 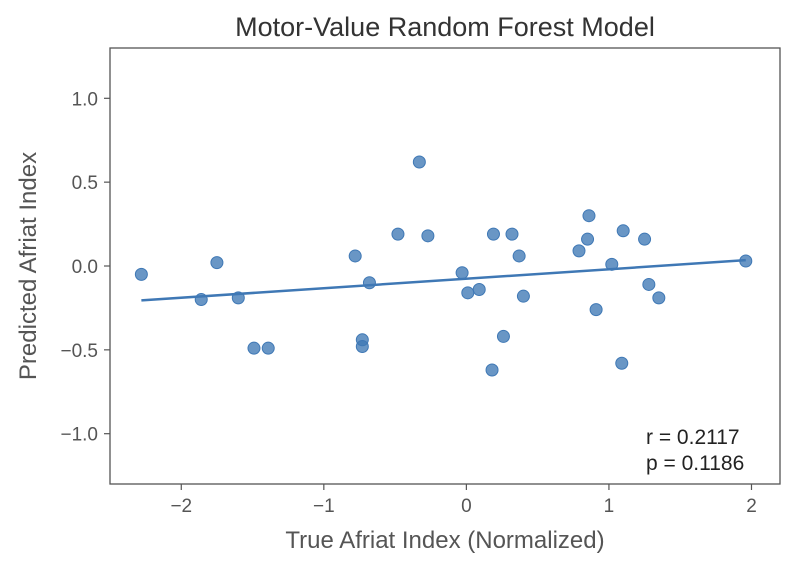 I want to click on x-axis-label: True Afriat Index (Normalized), so click(x=444, y=540).